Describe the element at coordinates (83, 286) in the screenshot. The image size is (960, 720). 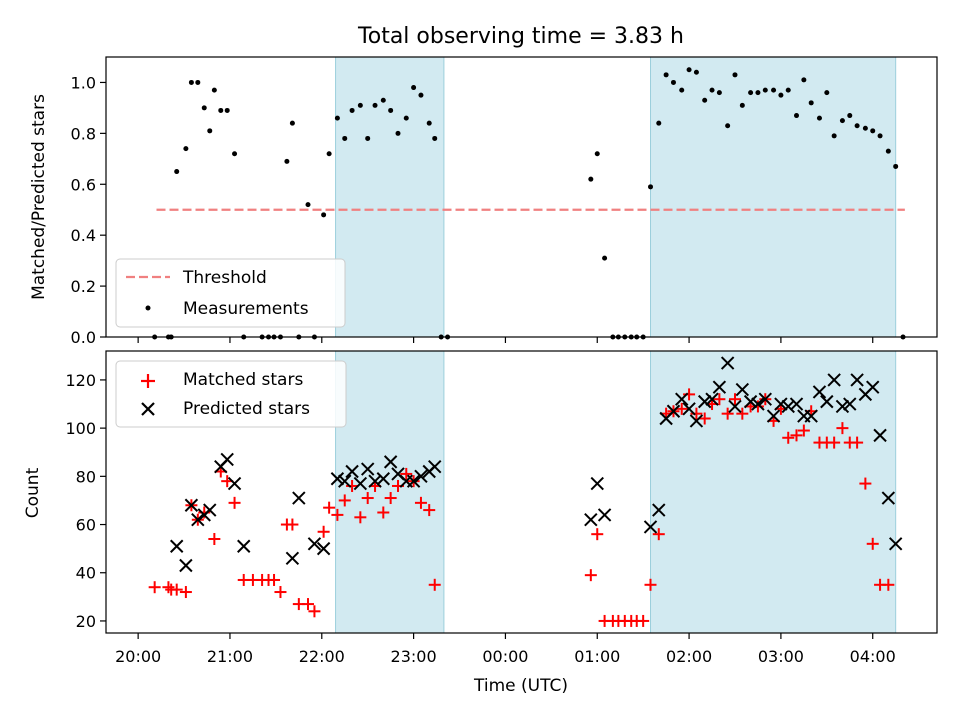
I see `y-tick-label: 0.2` at that location.